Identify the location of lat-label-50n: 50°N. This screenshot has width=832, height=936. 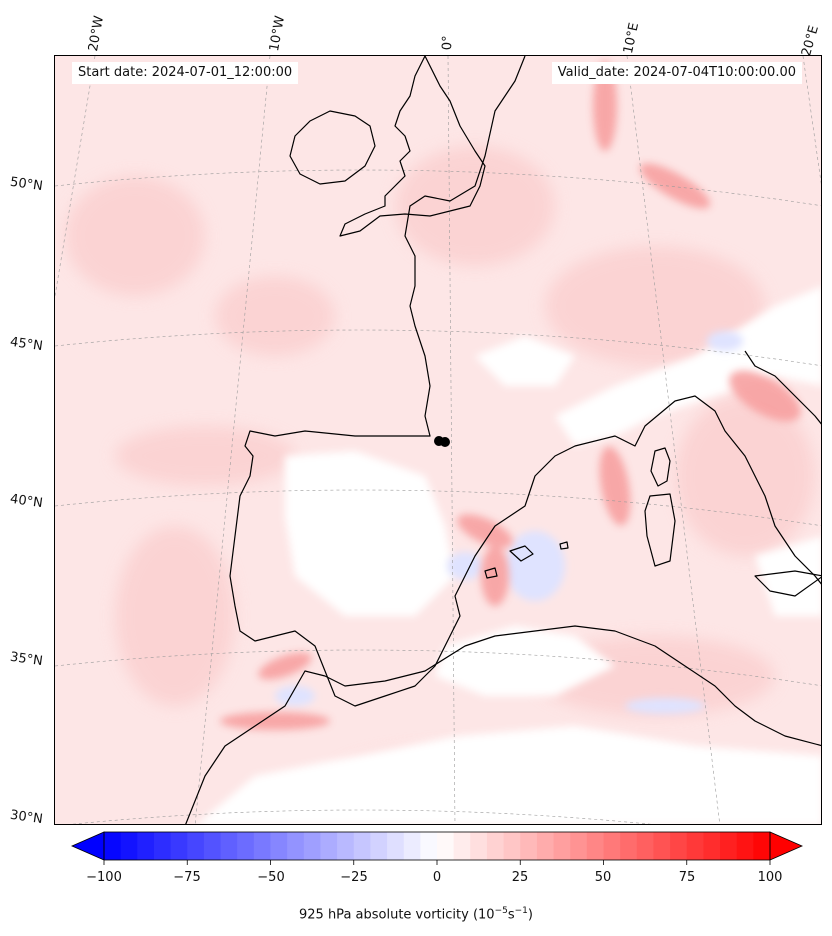
(26, 184).